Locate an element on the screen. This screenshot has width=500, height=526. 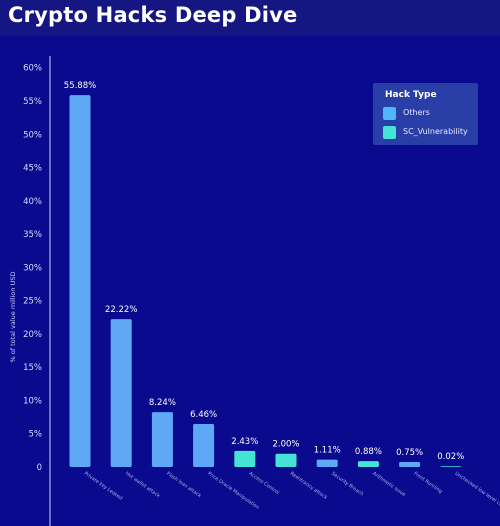
y-tick-label: 60% is located at coordinates (32, 69).